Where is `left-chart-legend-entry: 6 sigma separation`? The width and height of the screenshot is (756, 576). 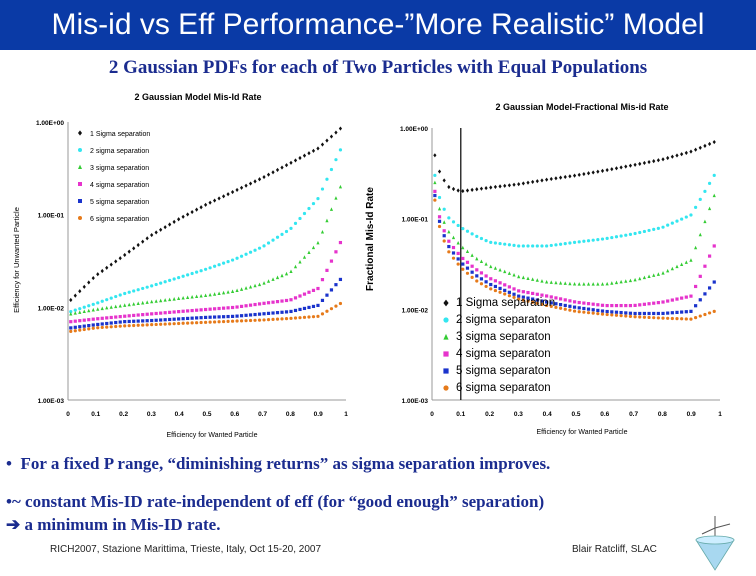
left-chart-legend-entry: 6 sigma separation is located at coordinates (119, 219).